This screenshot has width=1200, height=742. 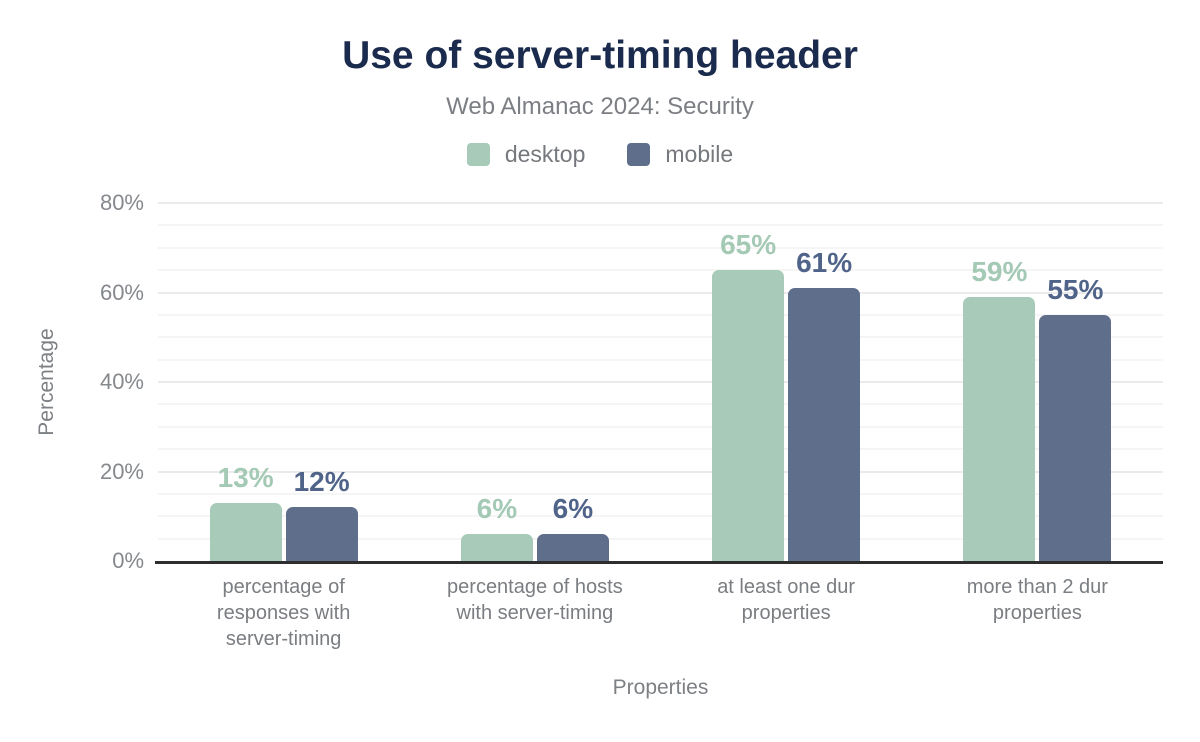 I want to click on bar-group: 13% 12%, so click(x=283, y=382).